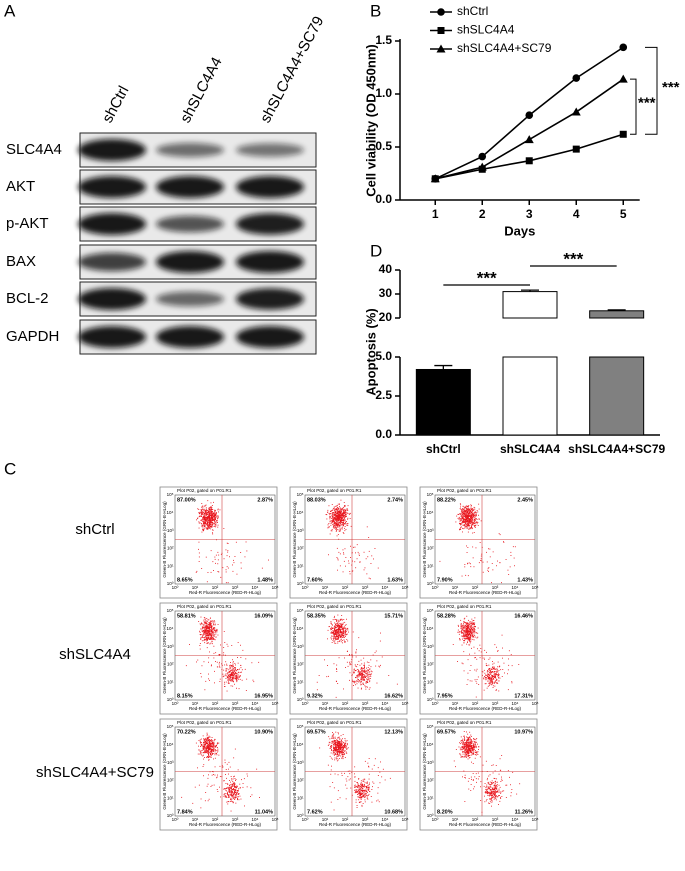  I want to click on y-tick-label: 10⁵, so click(170, 726).